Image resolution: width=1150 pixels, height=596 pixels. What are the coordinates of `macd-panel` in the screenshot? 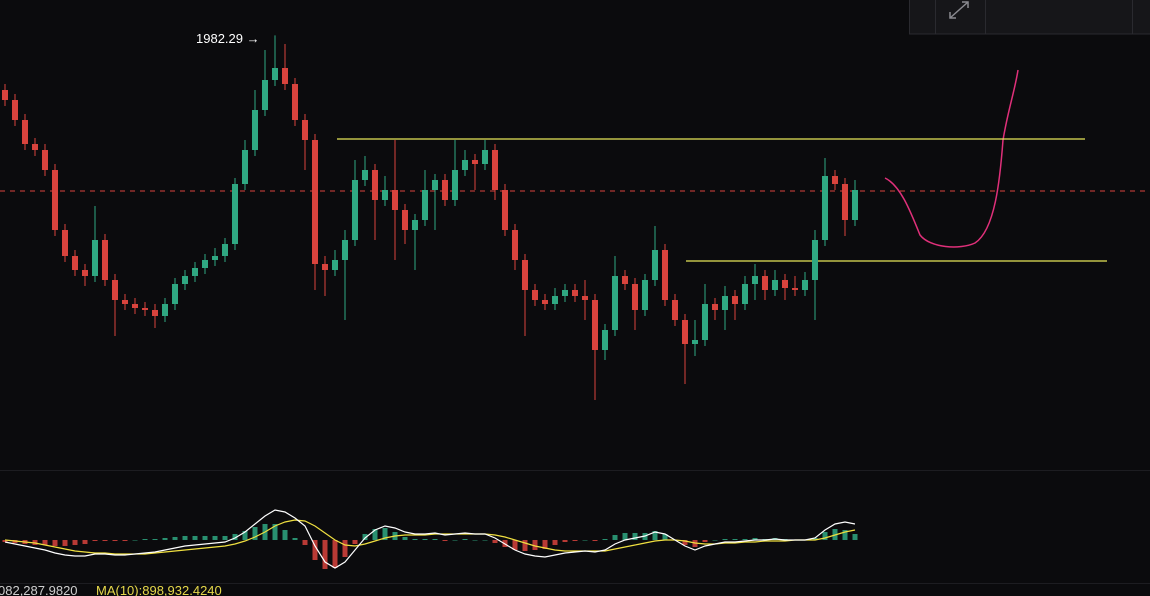 It's located at (430, 539).